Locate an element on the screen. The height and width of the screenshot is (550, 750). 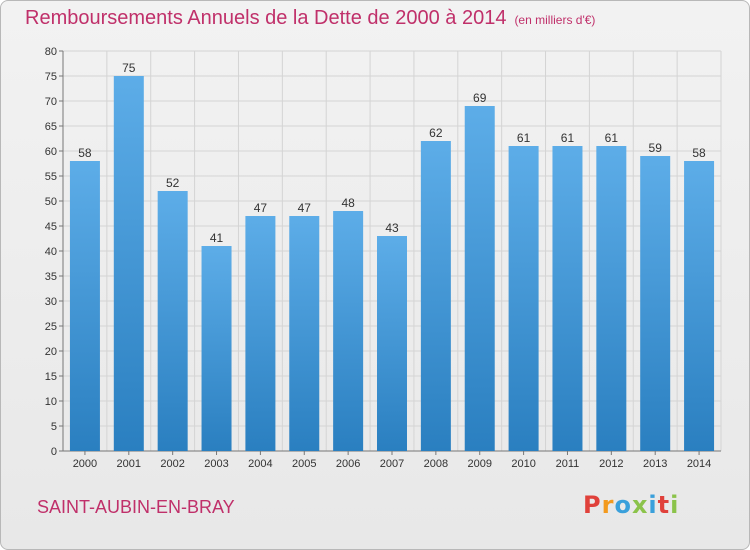
x-tick-label: 2002 is located at coordinates (172, 464).